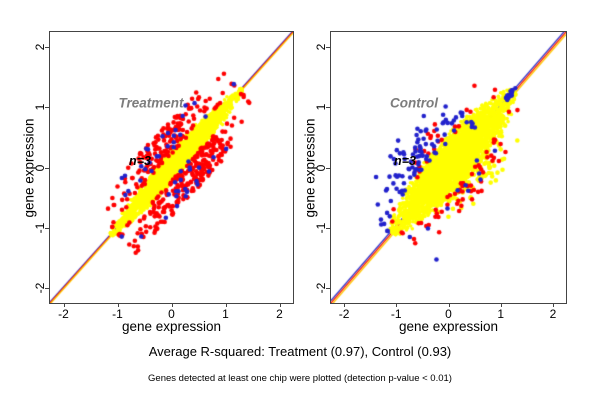 Image resolution: width=600 pixels, height=400 pixels. What do you see at coordinates (140, 161) in the screenshot?
I see `treatment-n-label: n=3` at bounding box center [140, 161].